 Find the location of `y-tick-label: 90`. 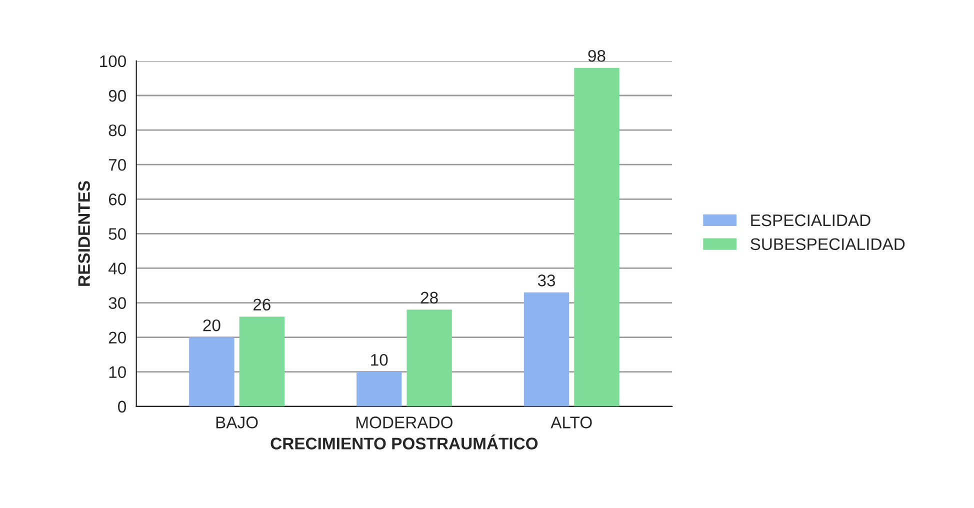

y-tick-label: 90 is located at coordinates (117, 96).